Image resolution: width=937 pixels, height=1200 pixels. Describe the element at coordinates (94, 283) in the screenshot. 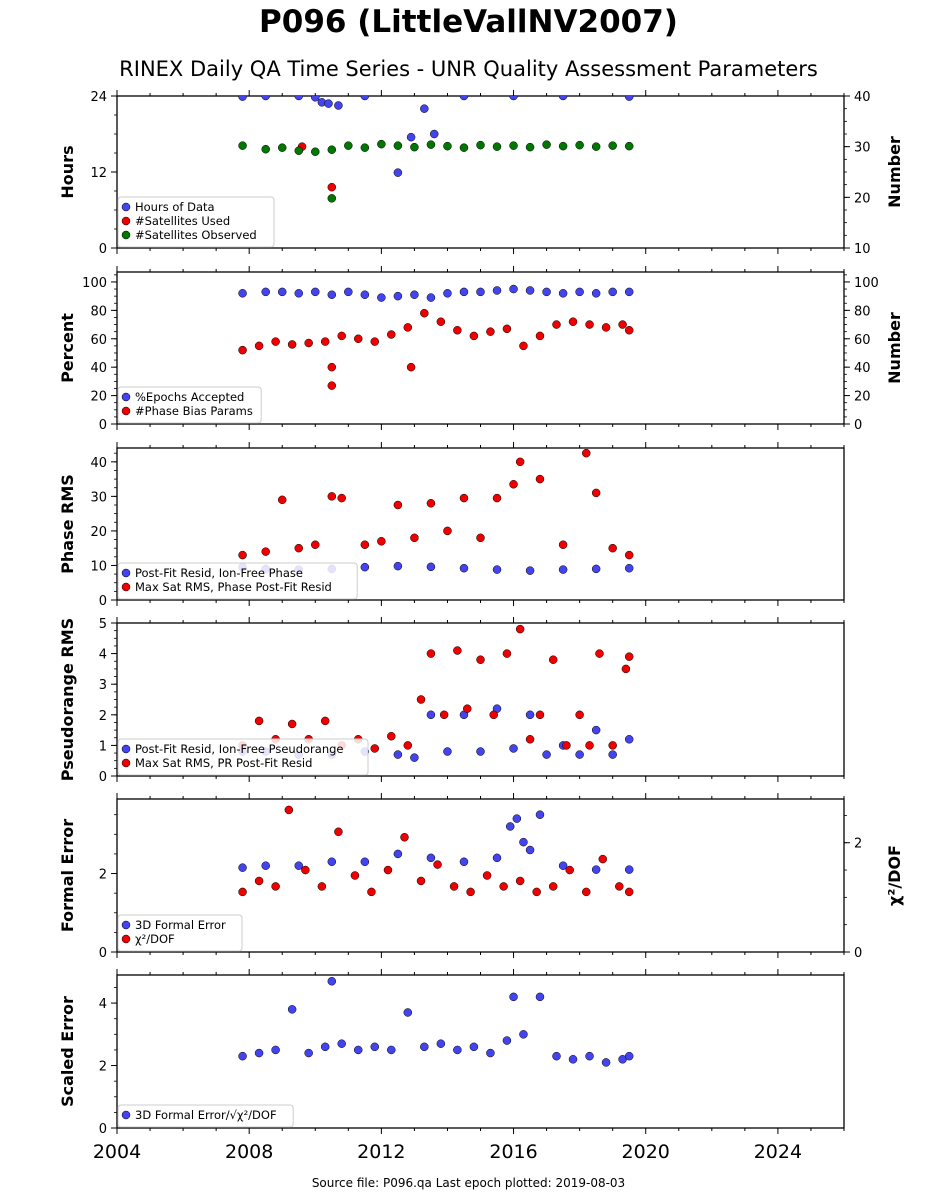

I see `percent-phase-bias-ytick-label: 100` at that location.